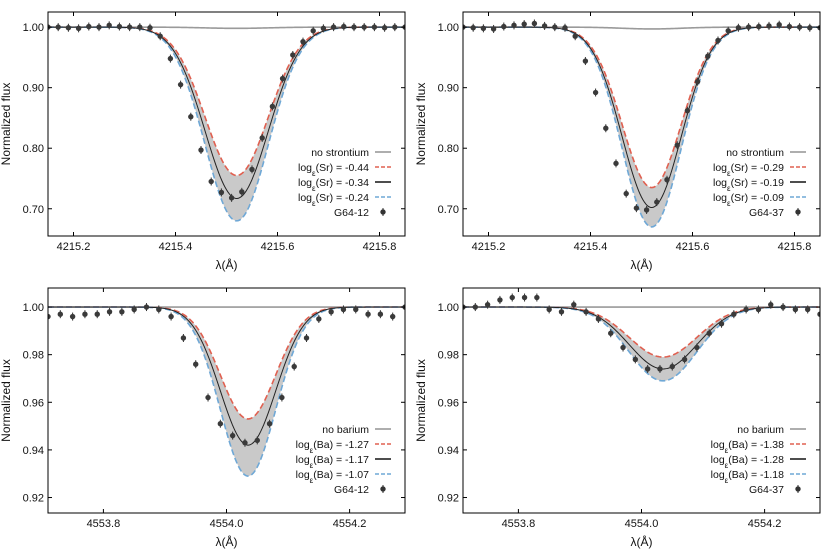  What do you see at coordinates (591, 247) in the screenshot?
I see `x-tick-label: 4215.4` at bounding box center [591, 247].